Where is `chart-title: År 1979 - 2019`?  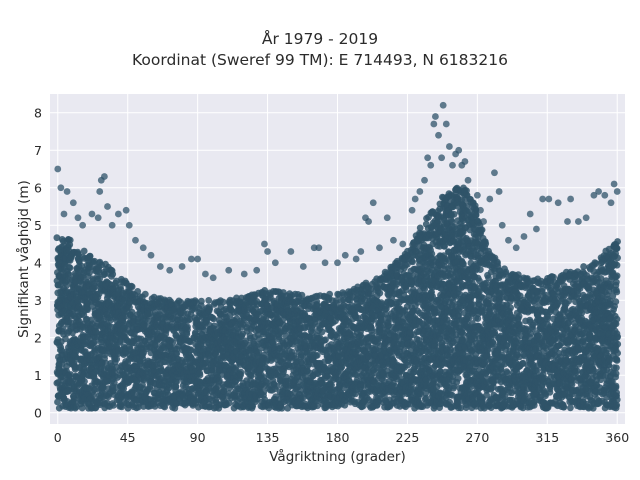
chart-title: År 1979 - 2019 is located at coordinates (320, 39).